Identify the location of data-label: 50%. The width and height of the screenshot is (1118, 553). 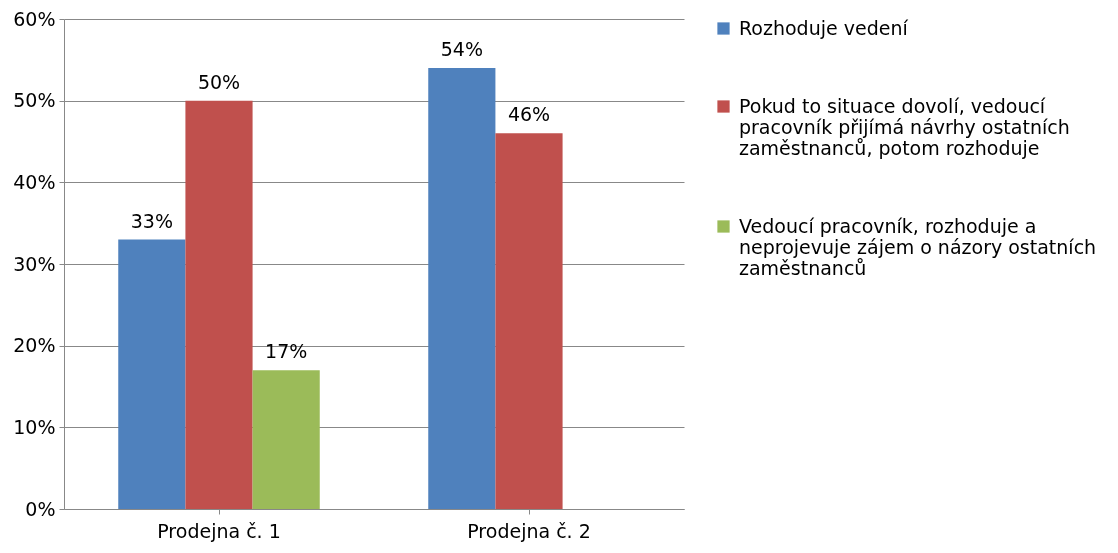
(219, 81).